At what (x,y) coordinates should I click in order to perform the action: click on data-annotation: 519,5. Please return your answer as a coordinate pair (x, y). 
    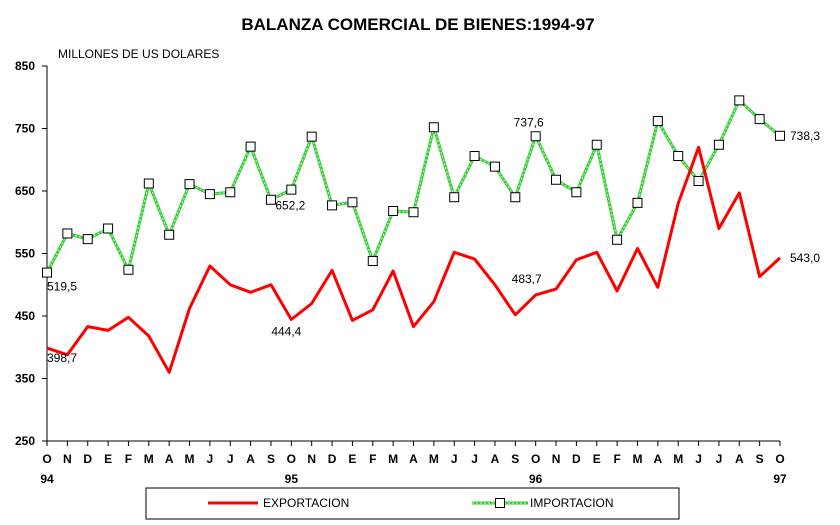
    Looking at the image, I should click on (62, 287).